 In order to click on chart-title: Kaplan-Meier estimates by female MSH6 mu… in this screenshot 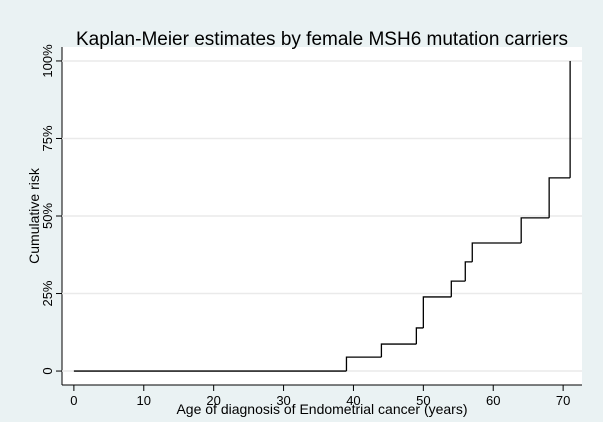, I will do `click(322, 39)`.